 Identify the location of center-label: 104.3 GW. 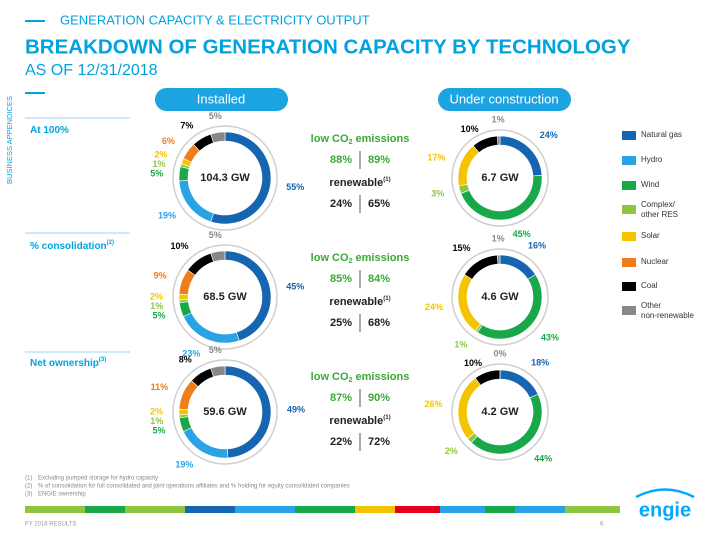
(225, 178).